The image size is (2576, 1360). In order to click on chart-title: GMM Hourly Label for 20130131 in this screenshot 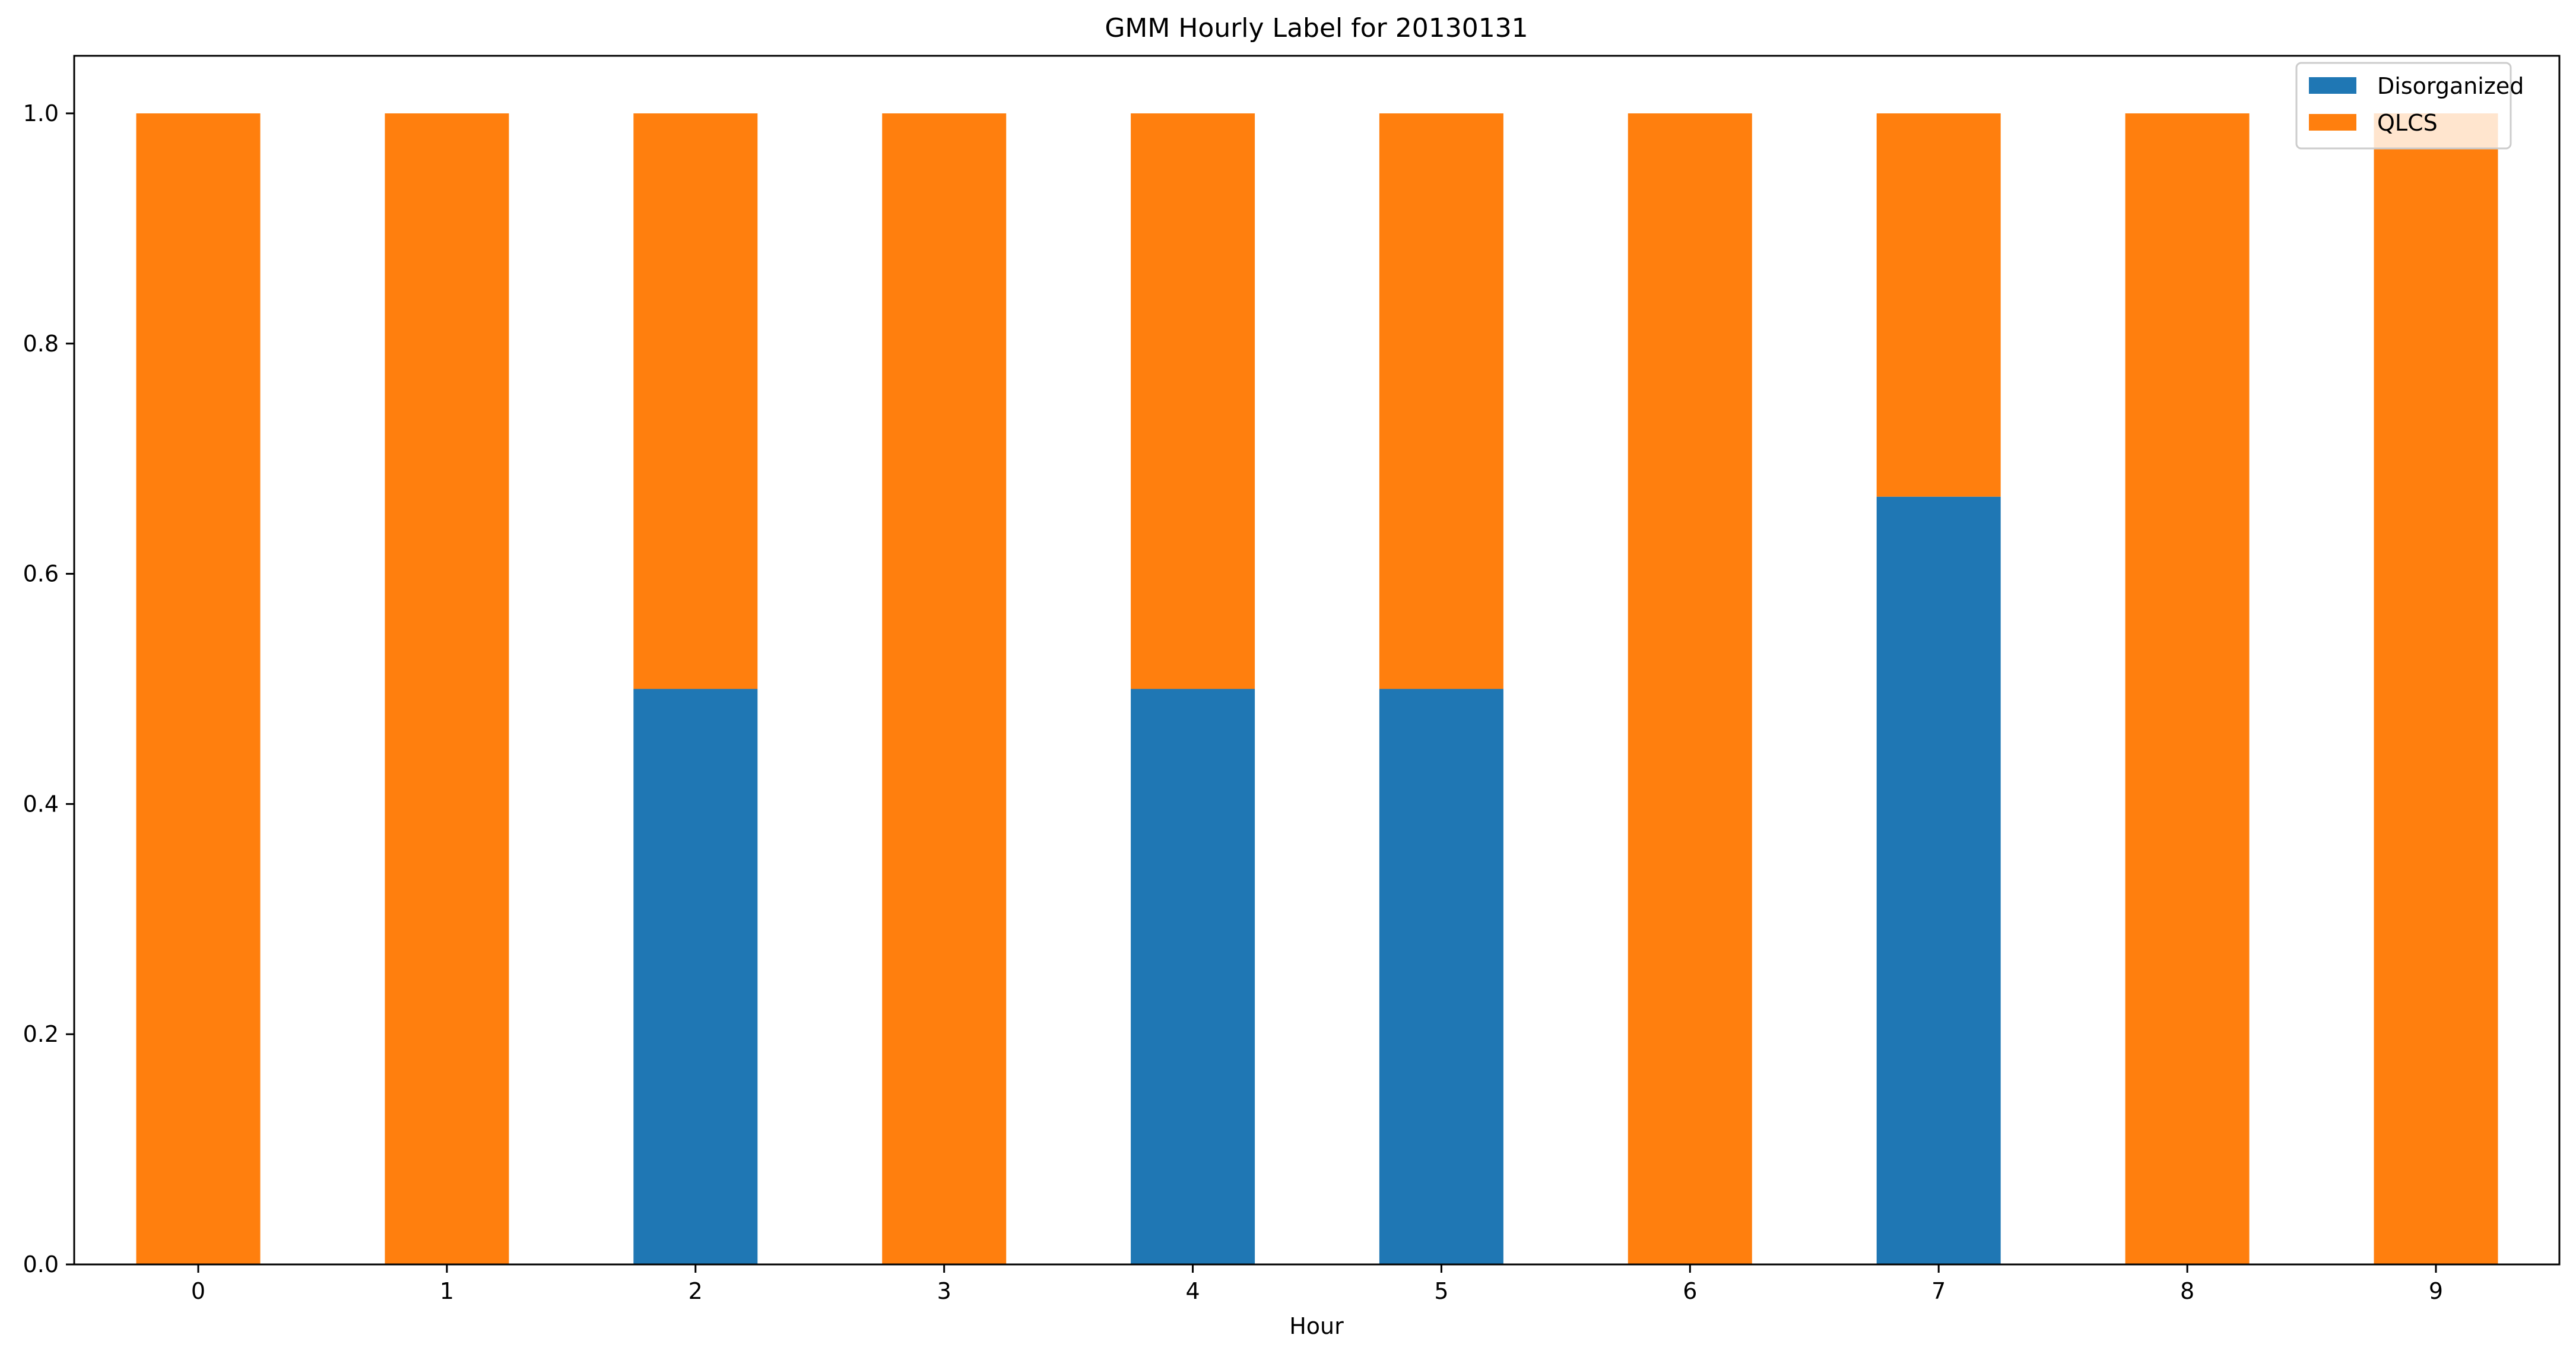, I will do `click(1316, 28)`.